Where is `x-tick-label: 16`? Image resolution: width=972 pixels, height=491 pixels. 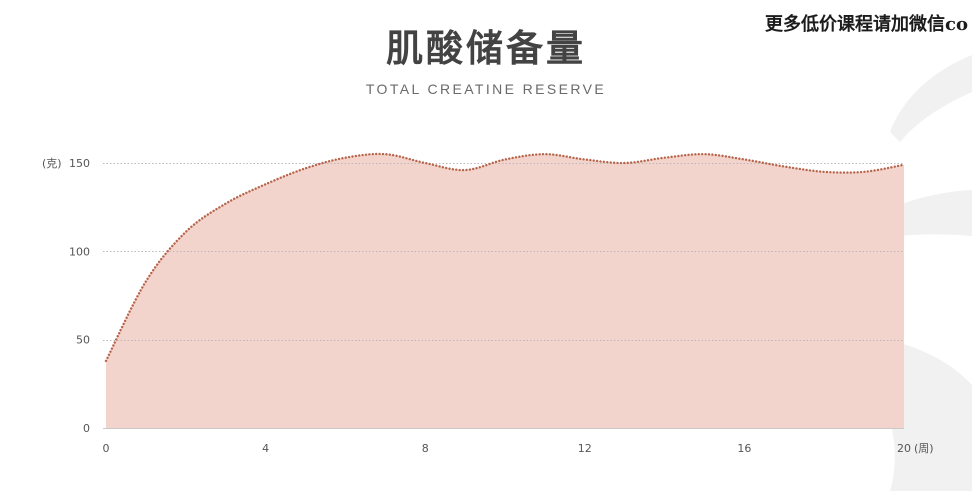
x-tick-label: 16 is located at coordinates (744, 448).